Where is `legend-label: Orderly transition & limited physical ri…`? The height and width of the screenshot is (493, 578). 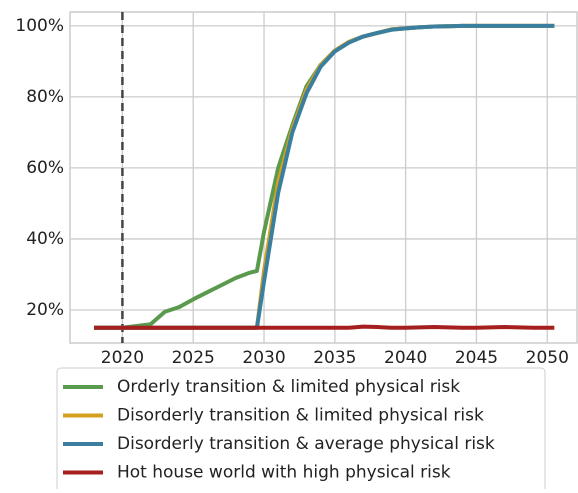
legend-label: Orderly transition & limited physical ri… is located at coordinates (288, 387).